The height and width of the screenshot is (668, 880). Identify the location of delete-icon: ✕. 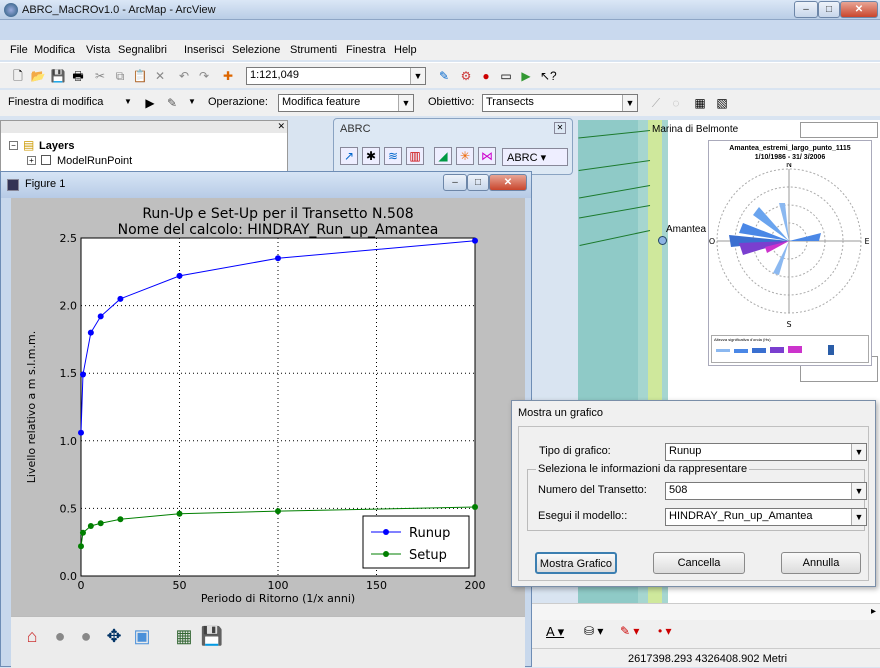
(160, 76).